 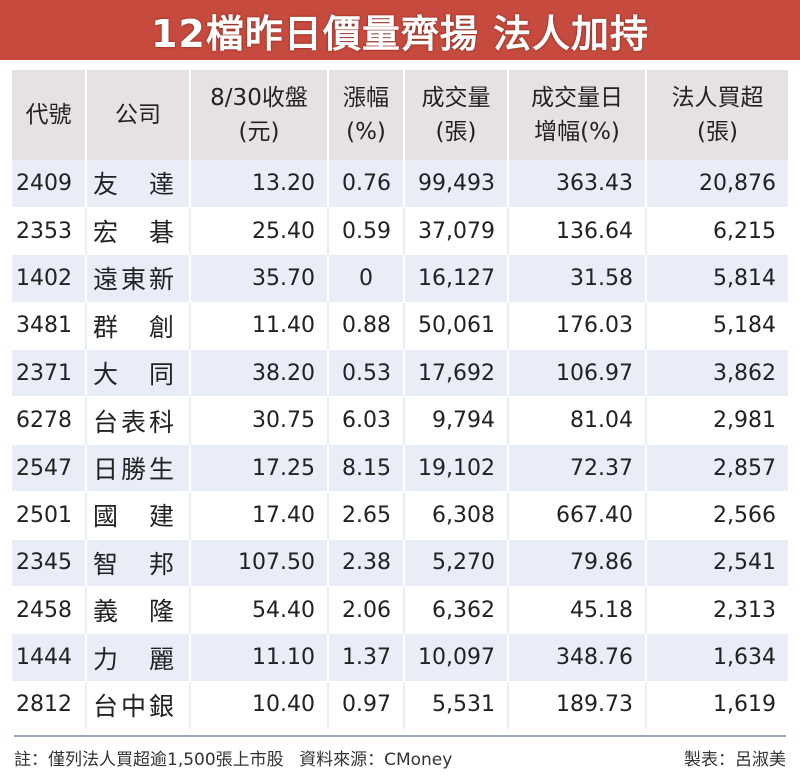 What do you see at coordinates (717, 373) in the screenshot?
I see `cell-net-buy: 3,862` at bounding box center [717, 373].